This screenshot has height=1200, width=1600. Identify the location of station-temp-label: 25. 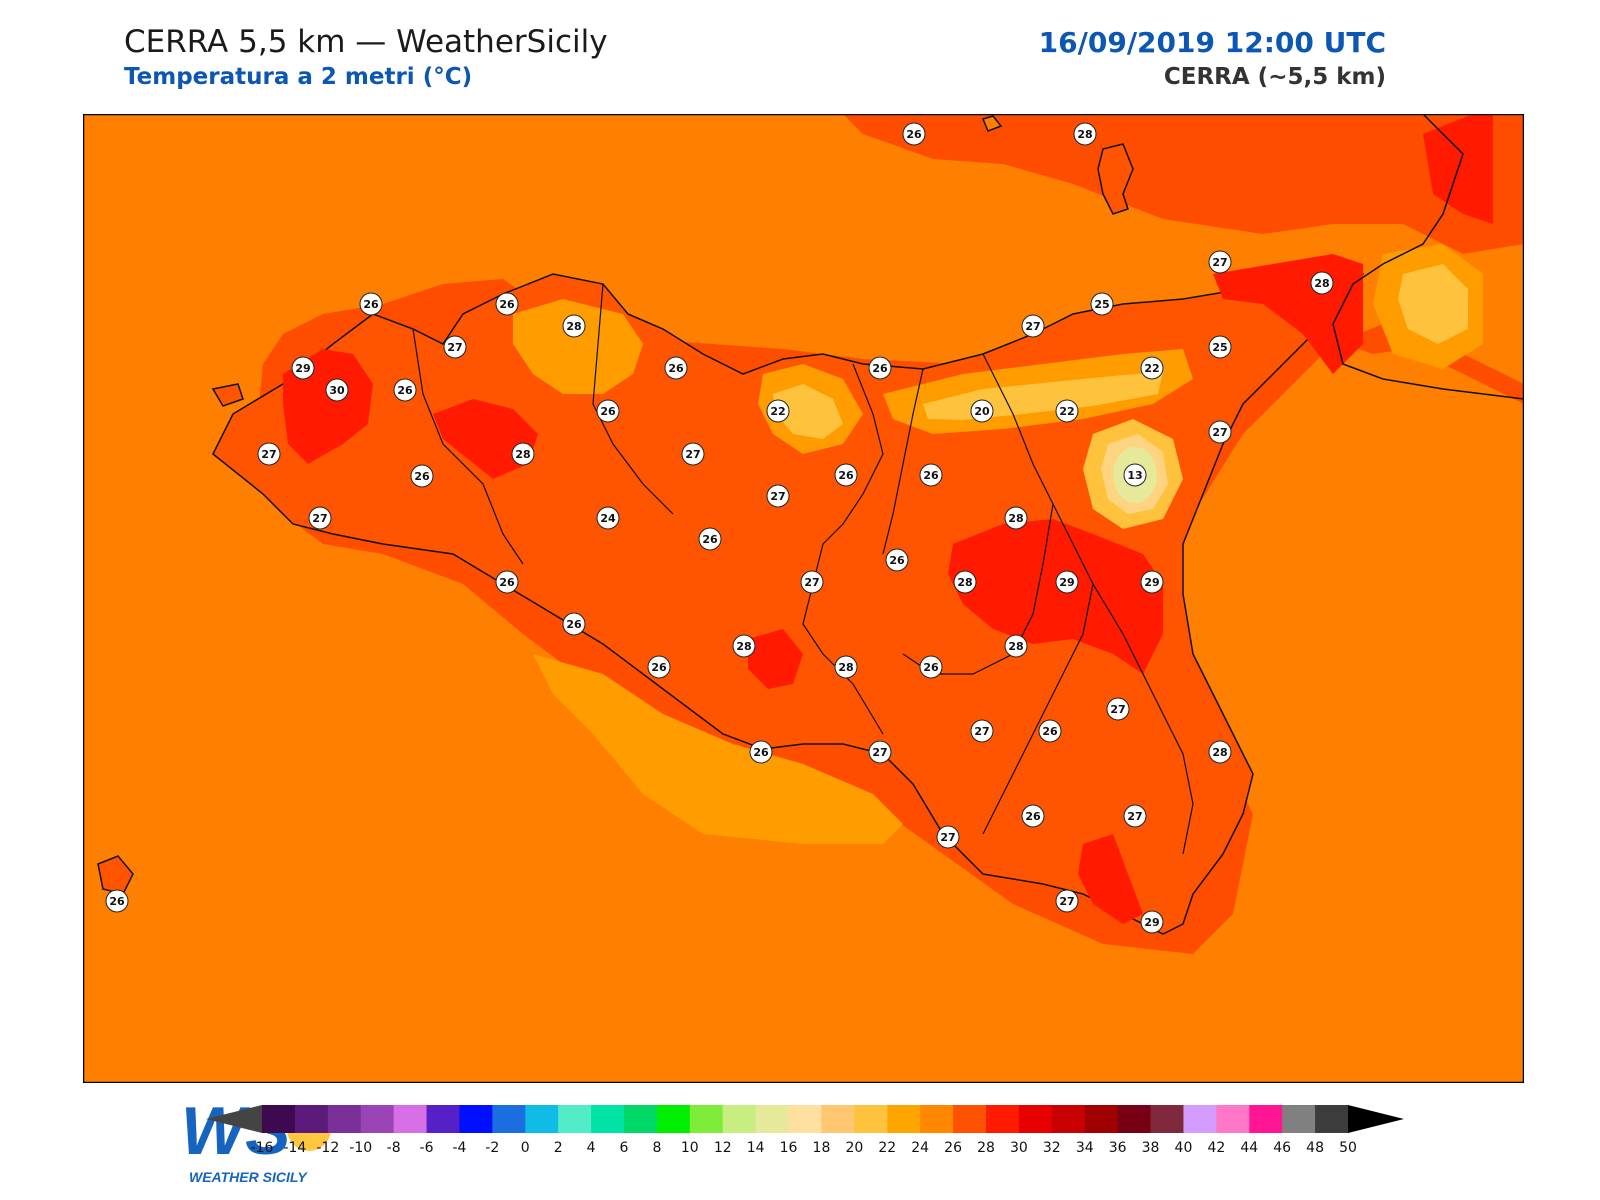
(1101, 304).